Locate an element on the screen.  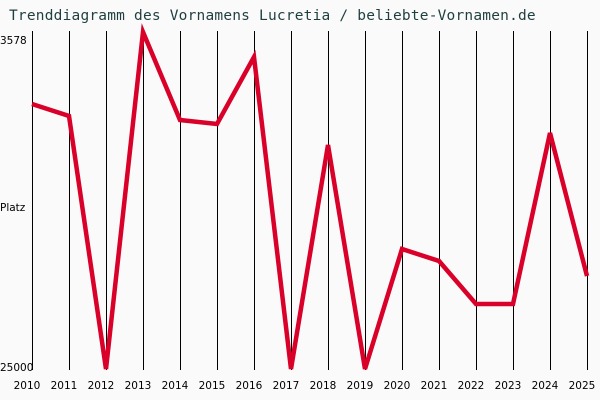
x-tick-2023: 2023 is located at coordinates (508, 386).